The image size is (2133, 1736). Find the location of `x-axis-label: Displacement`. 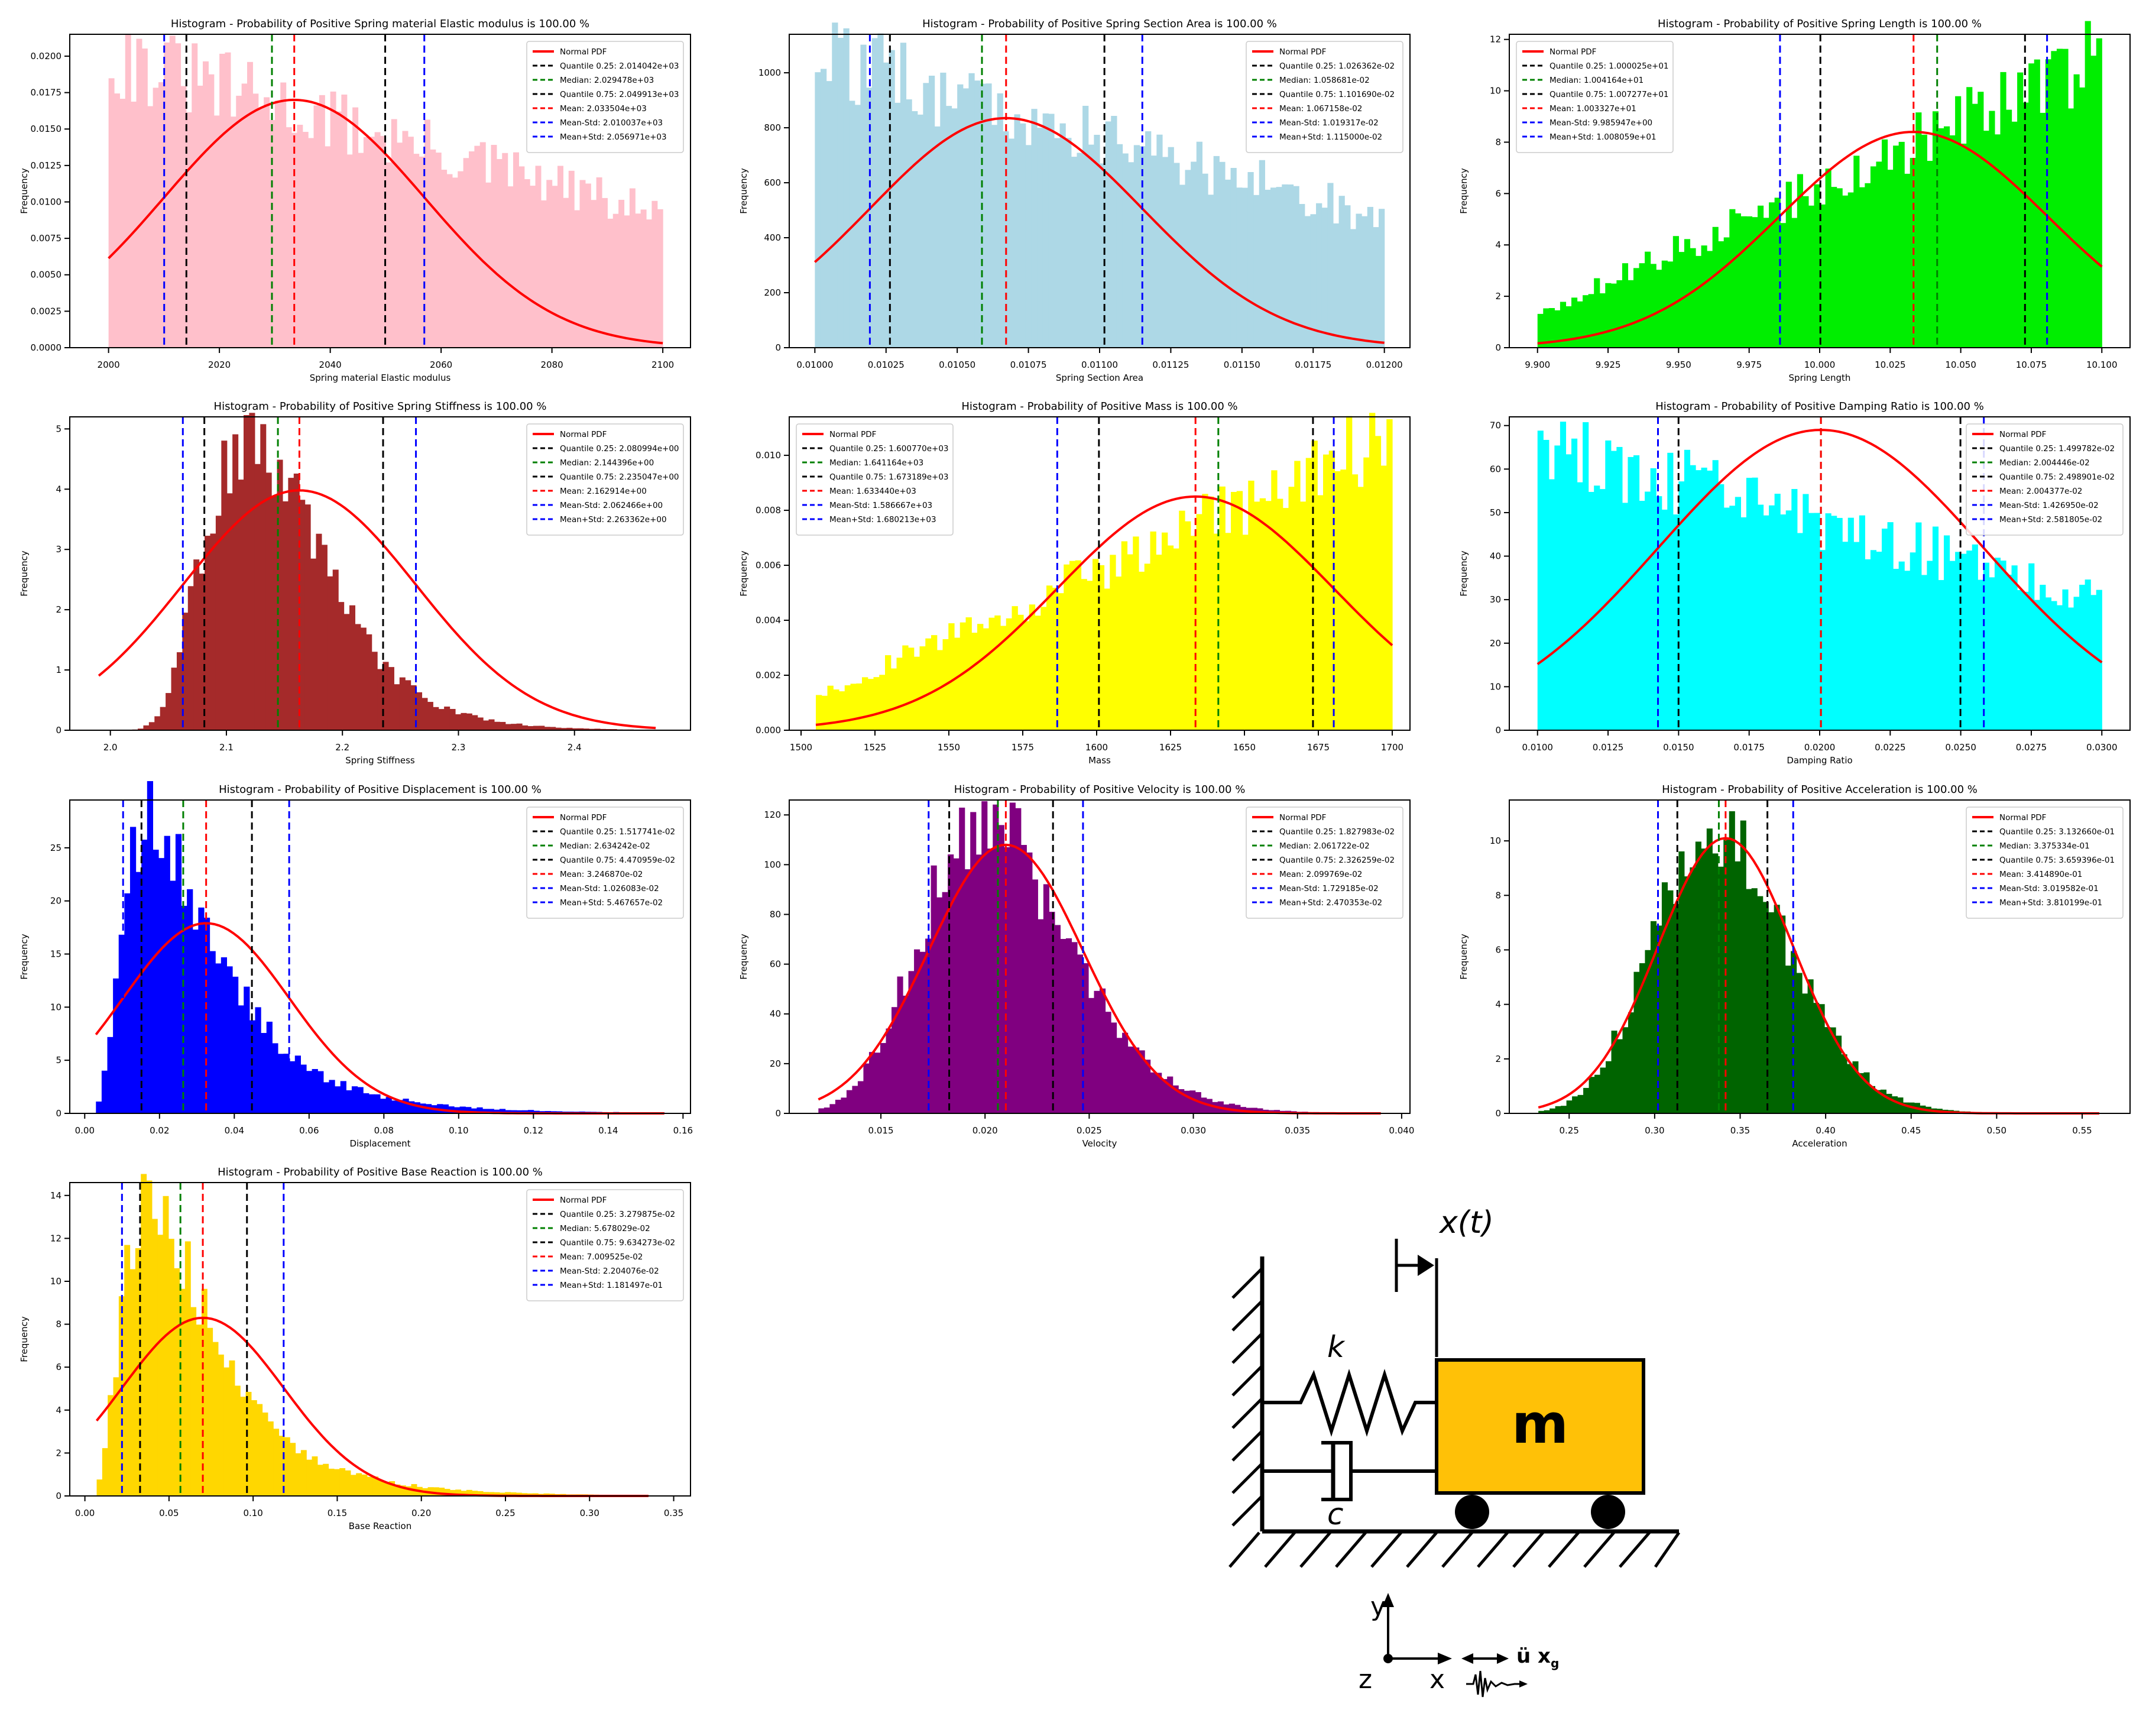

x-axis-label: Displacement is located at coordinates (379, 1143).